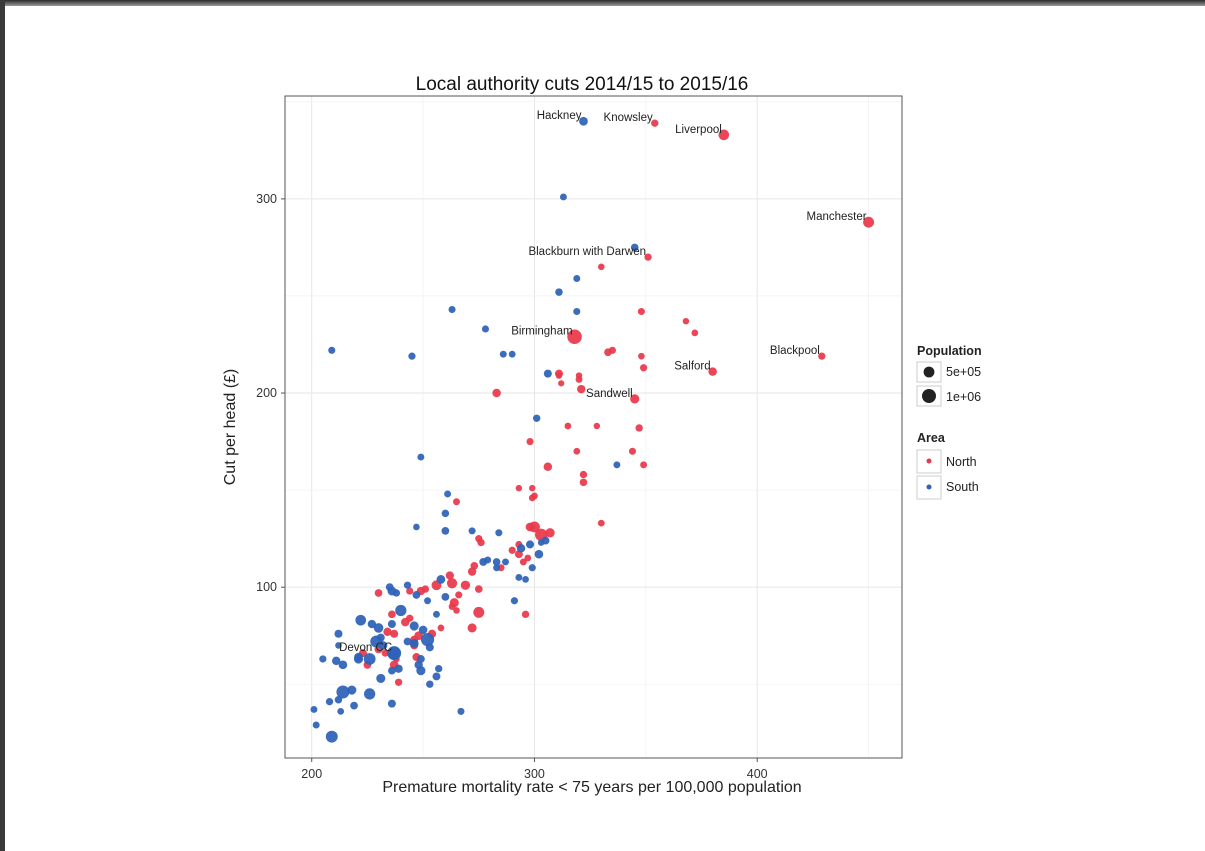 This screenshot has width=1205, height=851. Describe the element at coordinates (602, 3) in the screenshot. I see `scan-border-top` at that location.